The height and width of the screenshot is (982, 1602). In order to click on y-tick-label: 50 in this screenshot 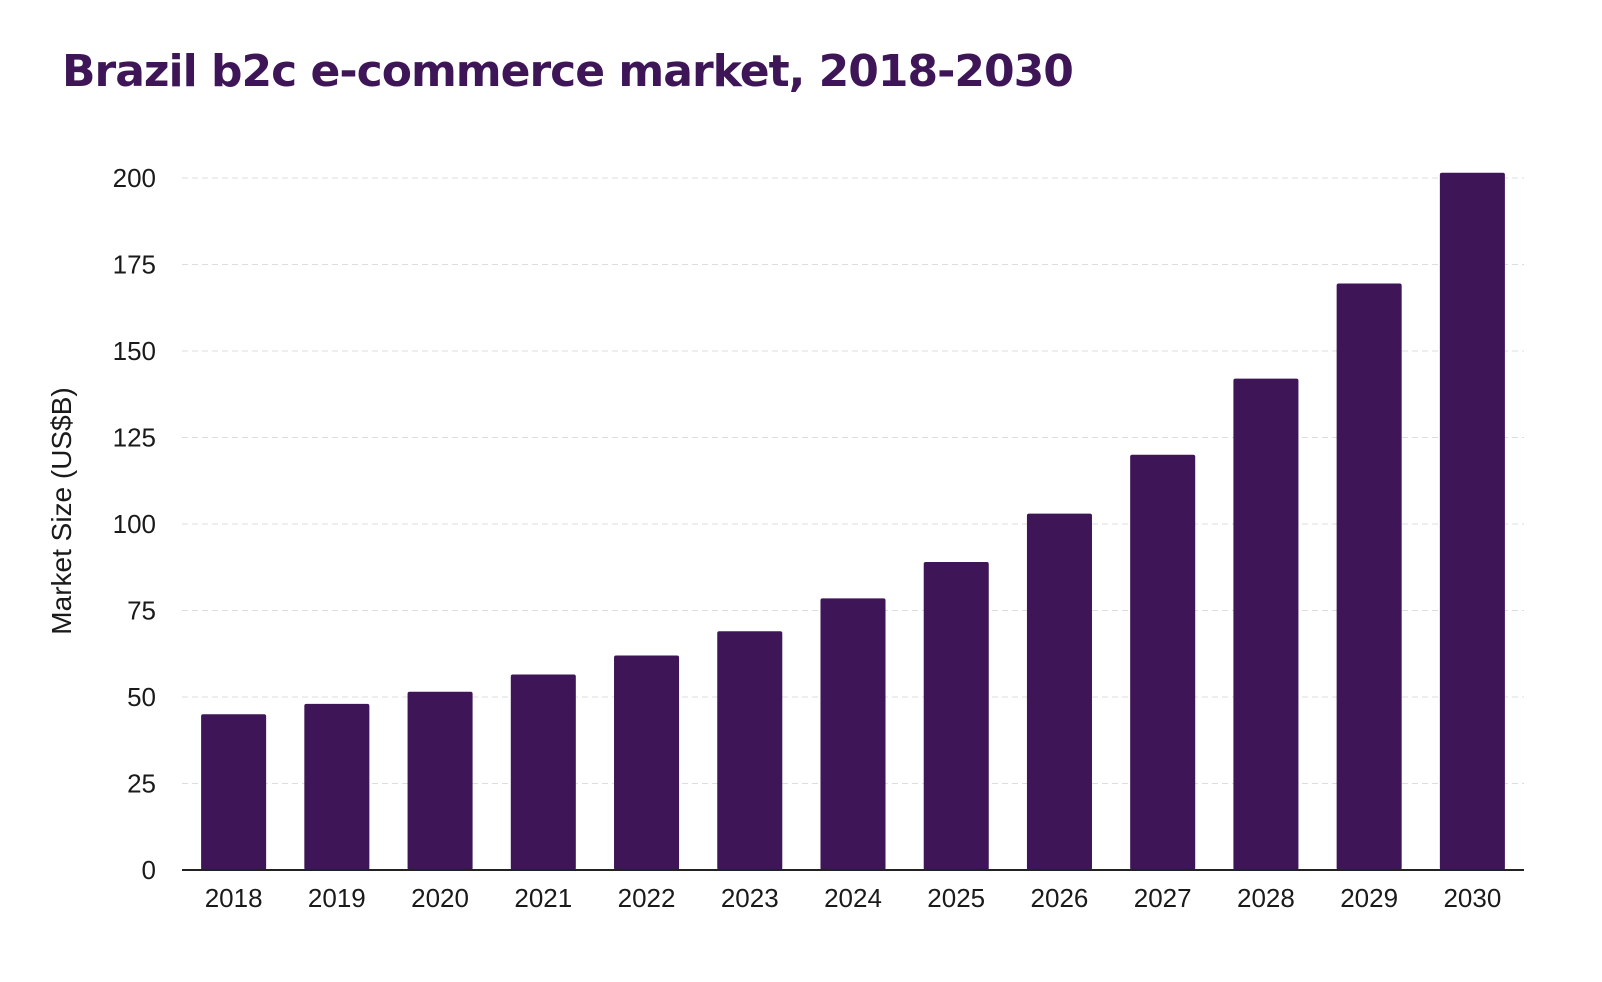, I will do `click(141, 697)`.